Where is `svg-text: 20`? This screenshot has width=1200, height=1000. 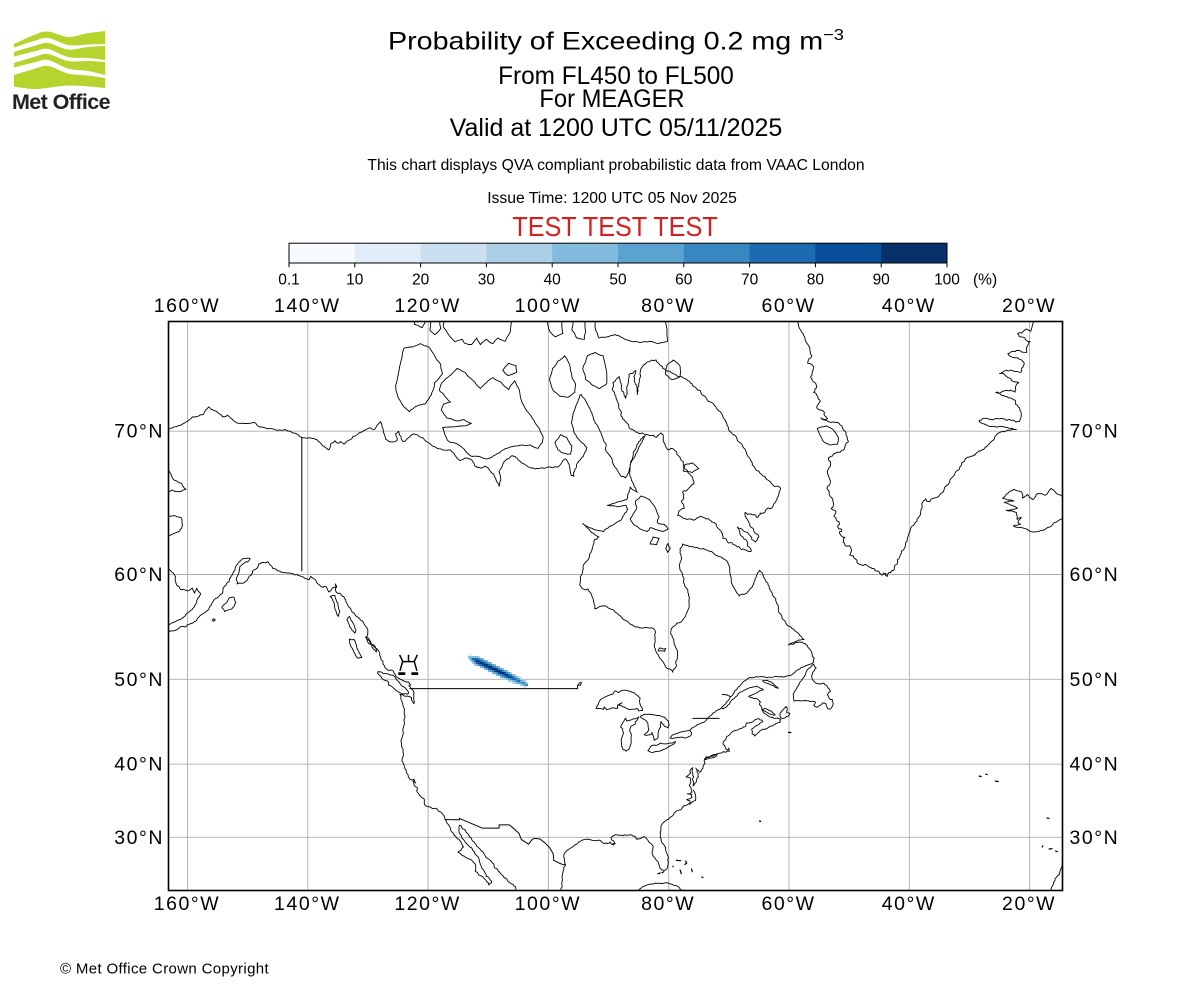
svg-text: 20 is located at coordinates (421, 280).